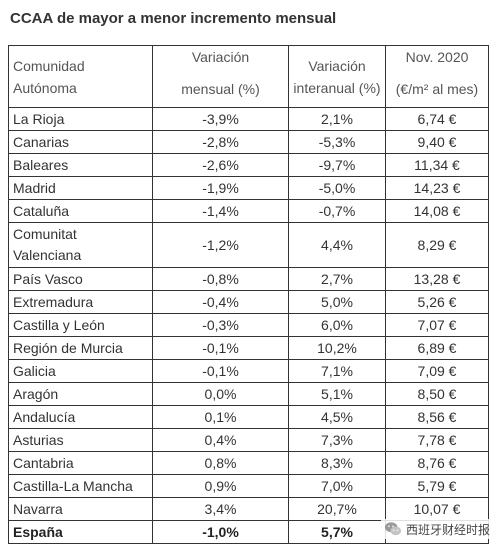  What do you see at coordinates (220, 57) in the screenshot?
I see `header-monthly-line1: Variación` at bounding box center [220, 57].